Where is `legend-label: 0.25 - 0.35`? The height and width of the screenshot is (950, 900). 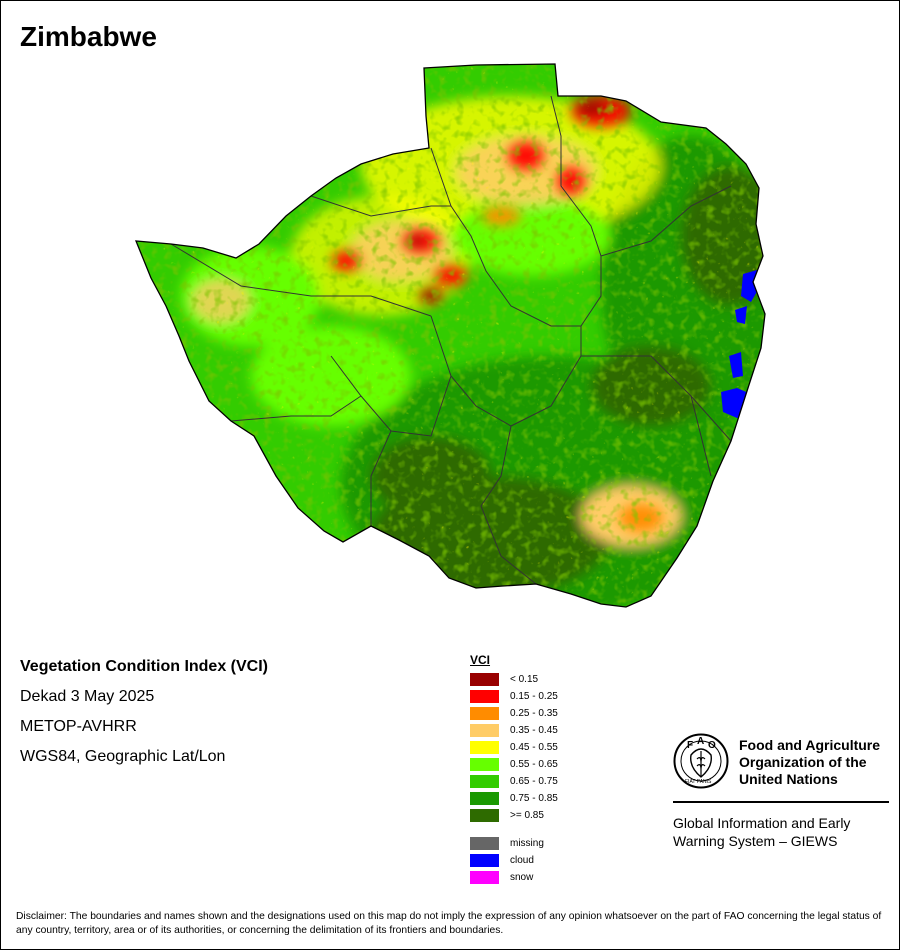 legend-label: 0.25 - 0.35 is located at coordinates (534, 713).